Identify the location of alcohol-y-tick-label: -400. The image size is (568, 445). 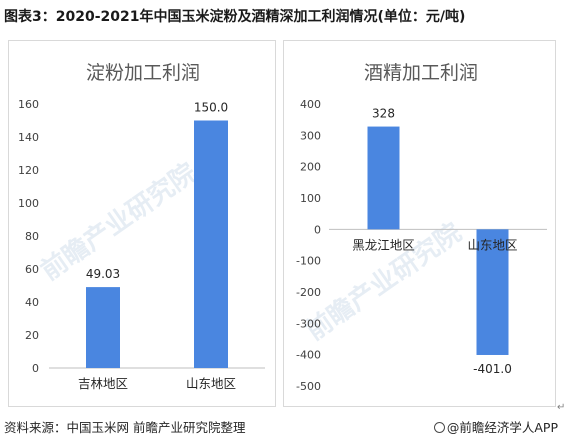
(308, 355).